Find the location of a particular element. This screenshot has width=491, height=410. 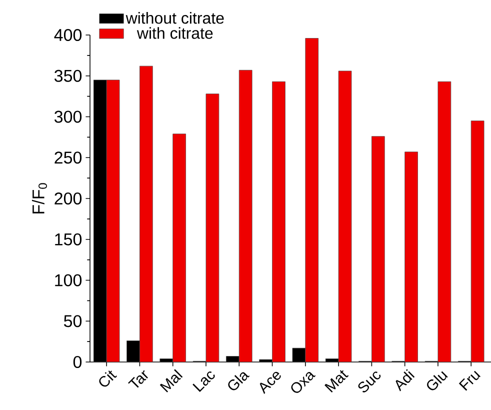

x-tick-label: Cit is located at coordinates (108, 378).